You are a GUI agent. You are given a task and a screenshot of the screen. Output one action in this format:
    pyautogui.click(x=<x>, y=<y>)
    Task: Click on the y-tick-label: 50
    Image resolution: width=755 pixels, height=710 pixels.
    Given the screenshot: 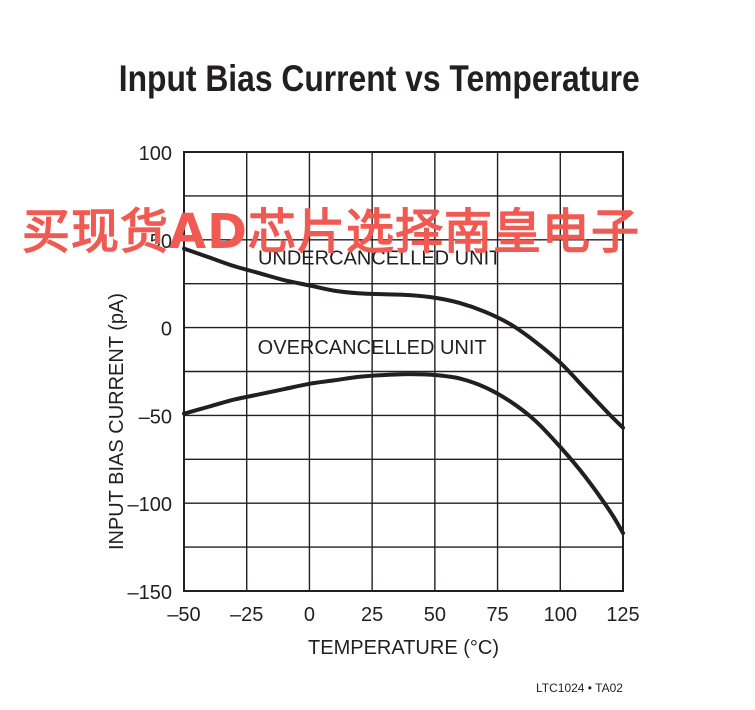 What is the action you would take?
    pyautogui.click(x=161, y=242)
    